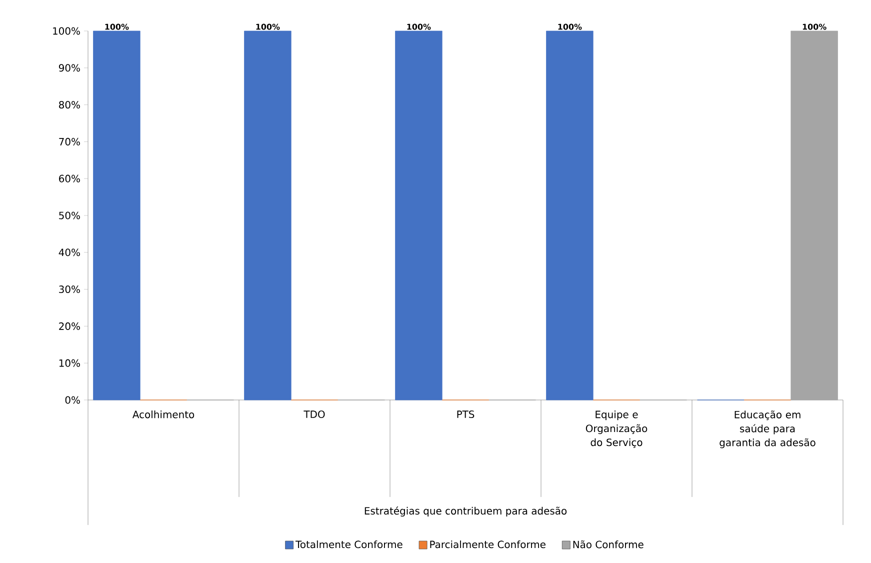  Describe the element at coordinates (69, 363) in the screenshot. I see `y-tick-label: 10%` at that location.